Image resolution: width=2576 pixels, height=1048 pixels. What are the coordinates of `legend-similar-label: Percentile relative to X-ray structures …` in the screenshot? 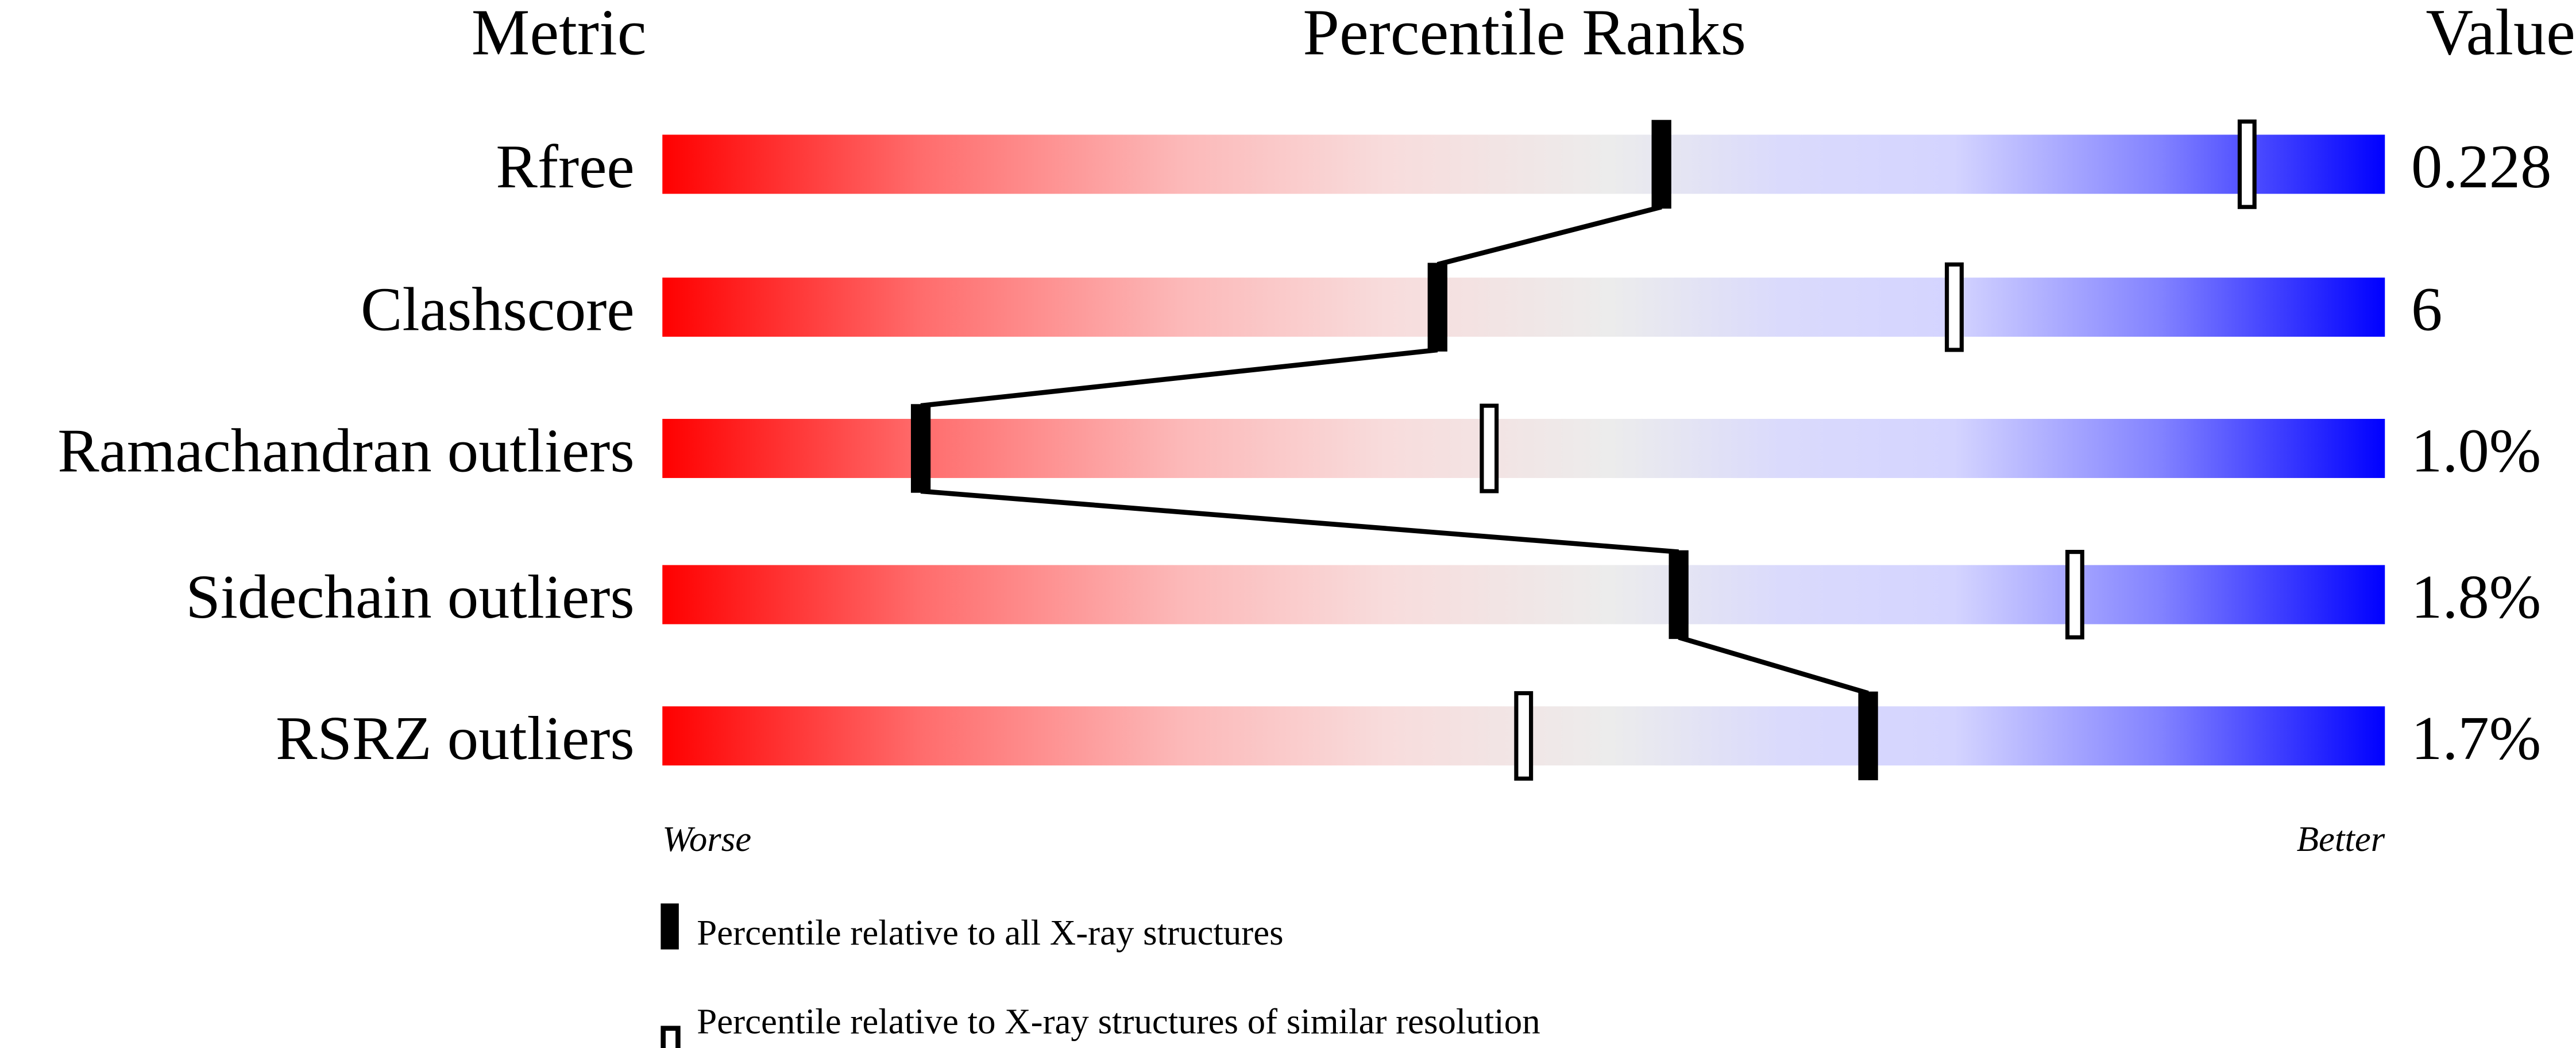 It's located at (1118, 1021).